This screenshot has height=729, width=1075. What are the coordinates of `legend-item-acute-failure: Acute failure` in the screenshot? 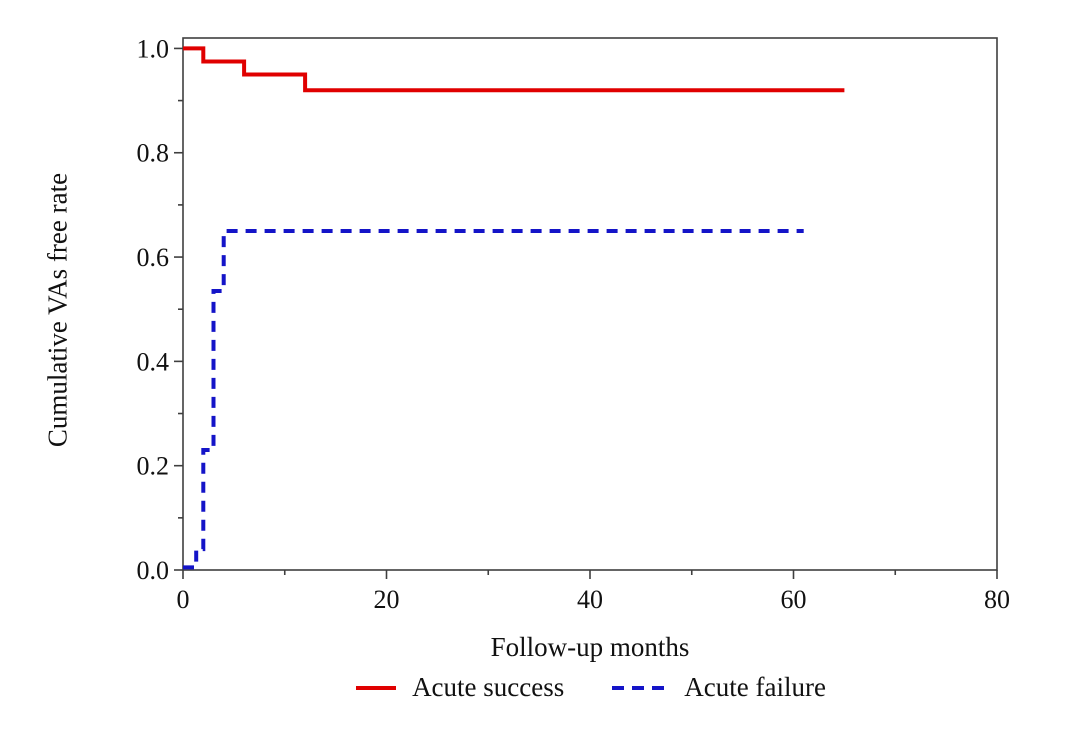 It's located at (718, 687).